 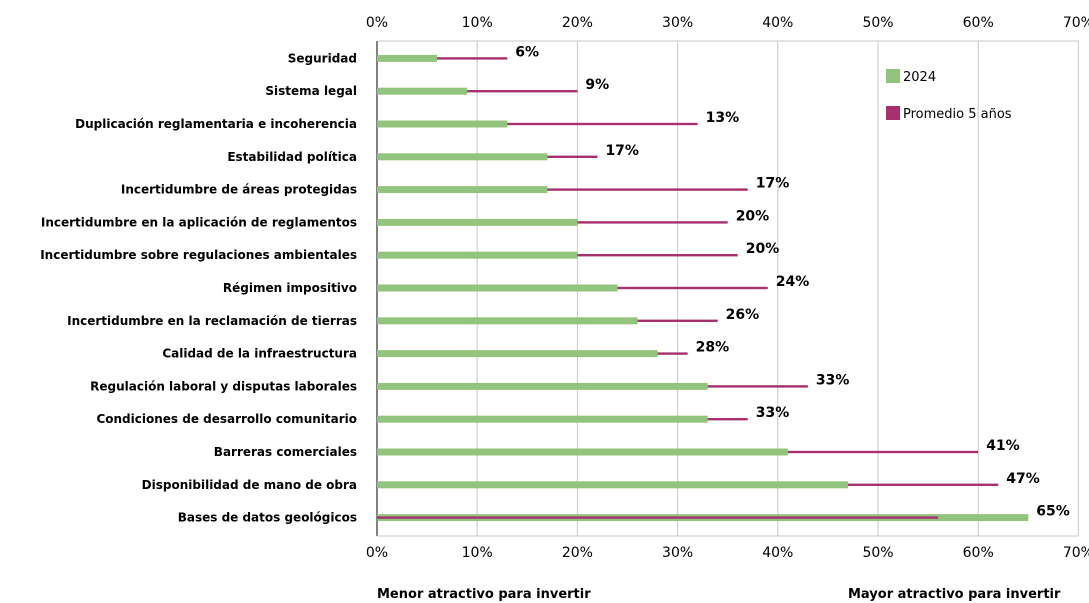 What do you see at coordinates (777, 553) in the screenshot?
I see `x-tick-label-bottom: 40%` at bounding box center [777, 553].